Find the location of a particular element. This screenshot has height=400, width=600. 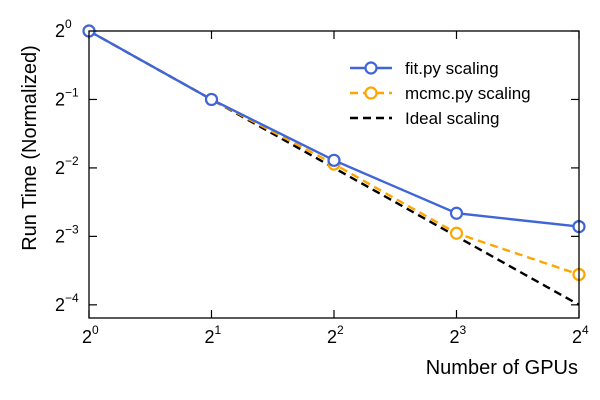

series-1-point is located at coordinates (456, 233).